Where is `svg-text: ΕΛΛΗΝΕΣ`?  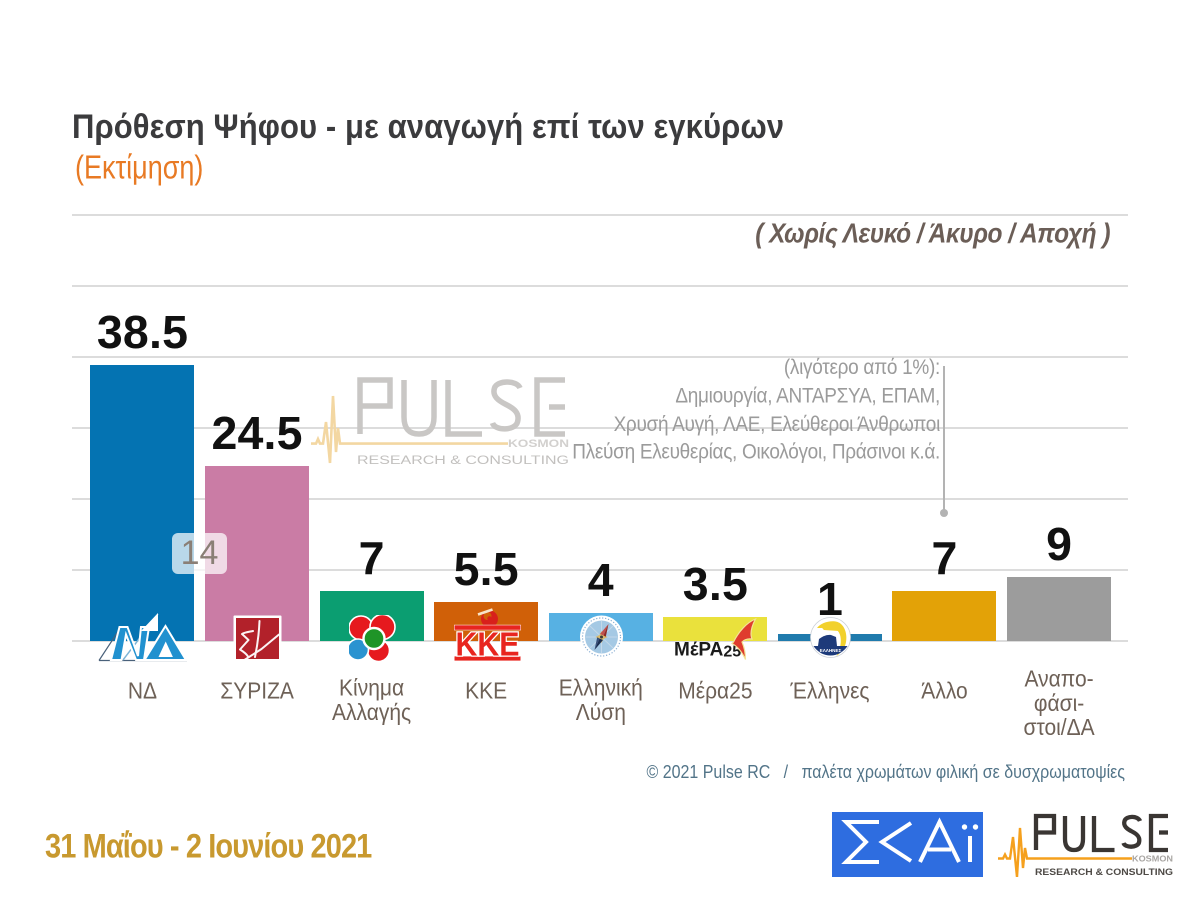
svg-text: ΕΛΛΗΝΕΣ is located at coordinates (831, 650).